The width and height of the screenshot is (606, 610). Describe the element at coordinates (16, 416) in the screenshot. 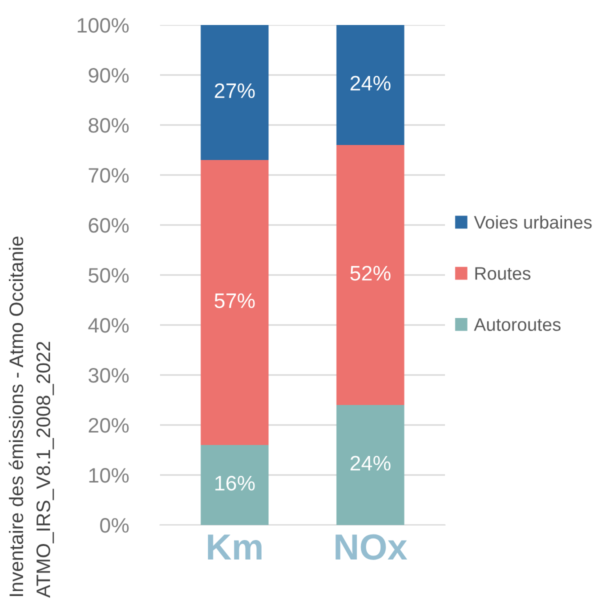

I see `text: Inventaire des émissions - Atmo Occitanie` at that location.